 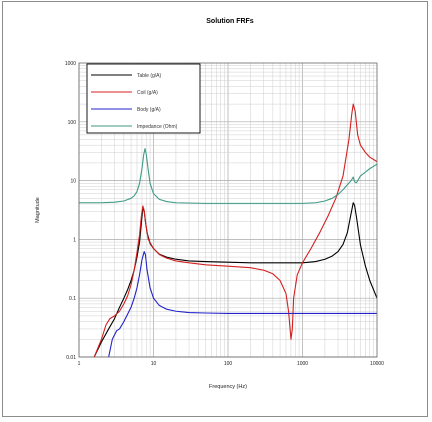 I want to click on x-tick-label: 100, so click(x=228, y=364).